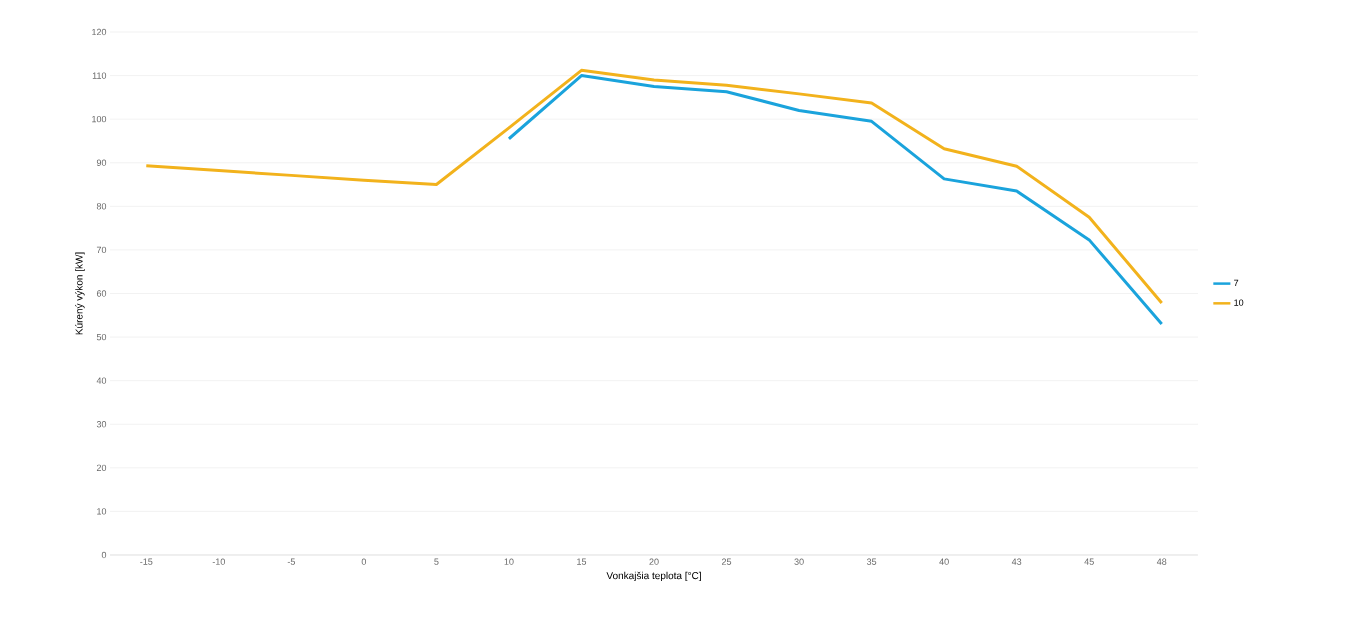  Describe the element at coordinates (1161, 561) in the screenshot. I see `x-tick-label: 48` at that location.